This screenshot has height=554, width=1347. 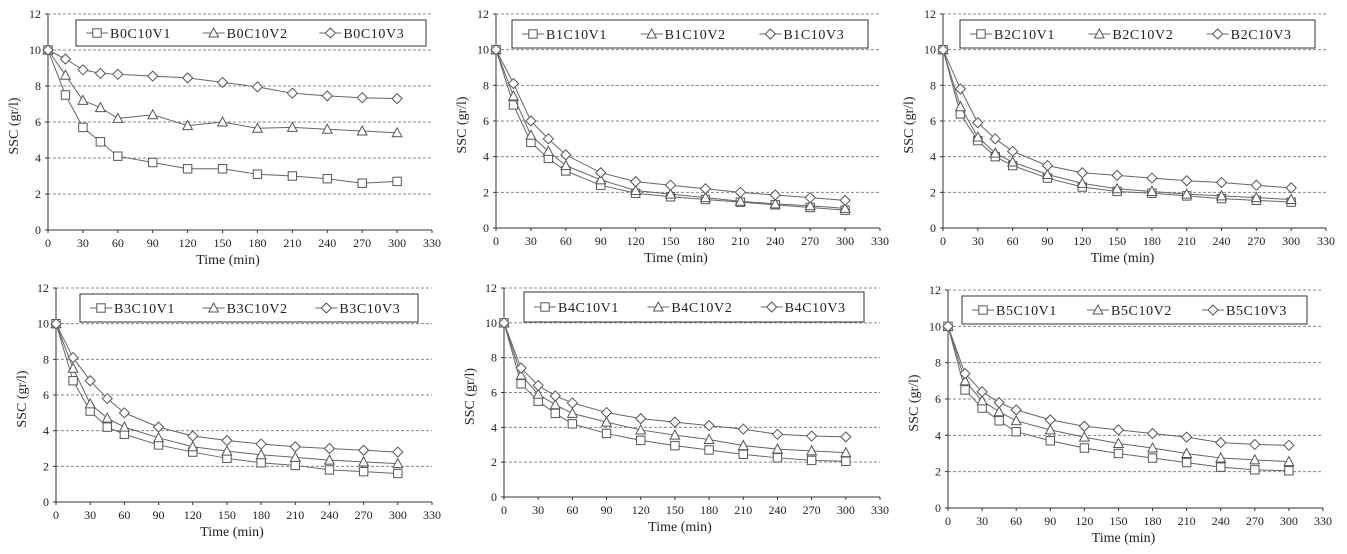 What do you see at coordinates (983, 310) in the screenshot?
I see `legend-marker-B5C10V1` at bounding box center [983, 310].